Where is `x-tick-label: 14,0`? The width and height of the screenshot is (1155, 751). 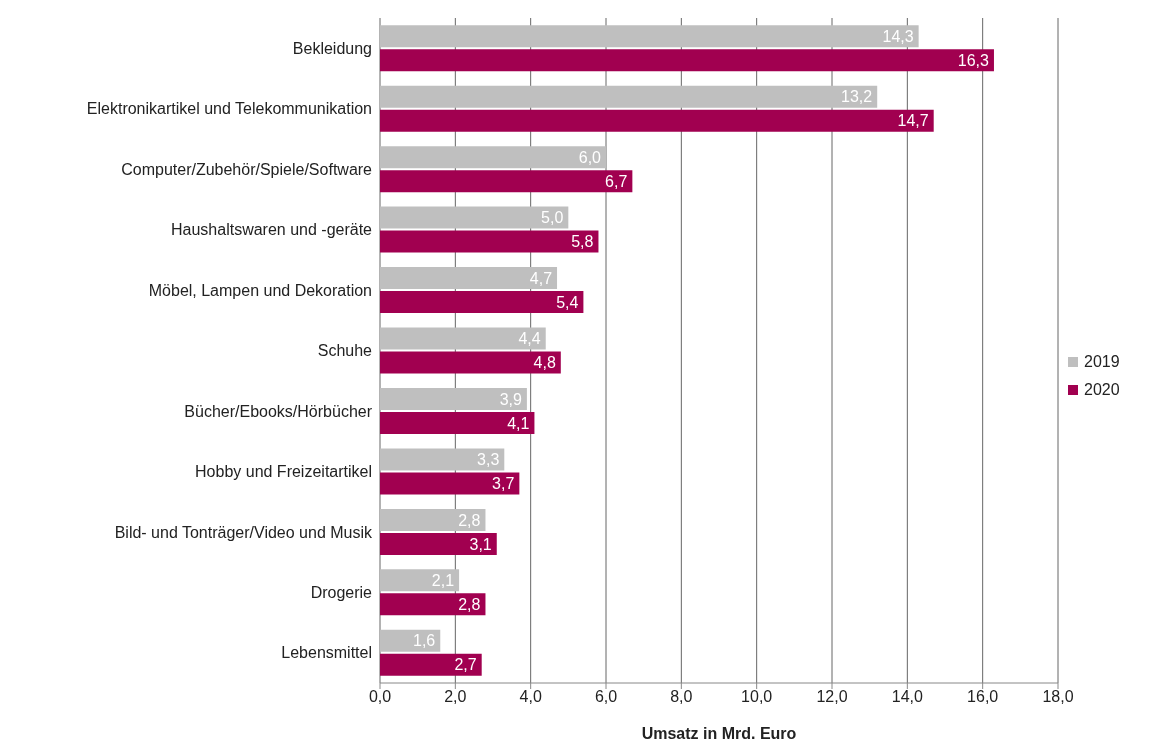
x-tick-label: 14,0 is located at coordinates (907, 697).